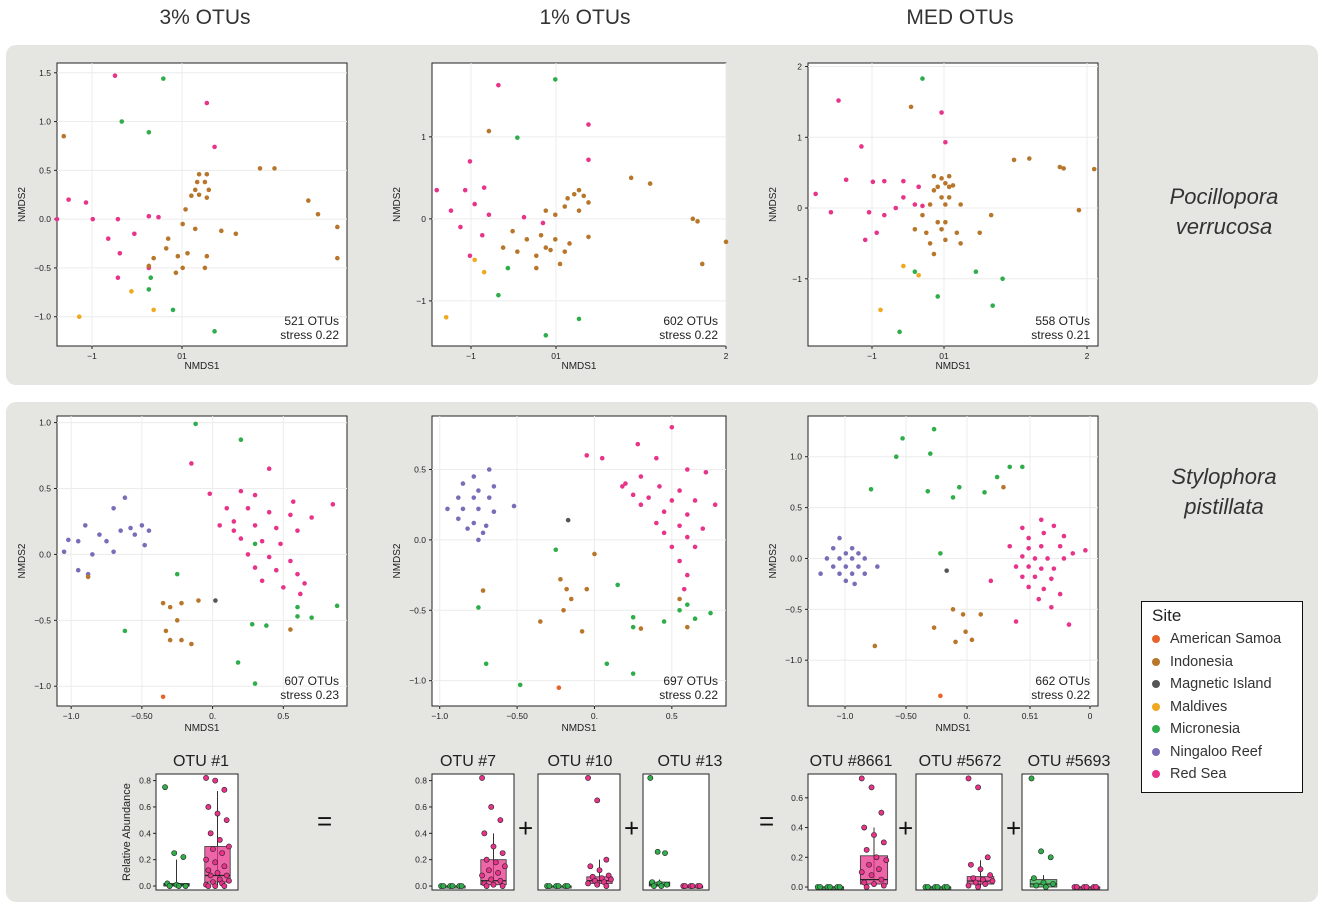  Describe the element at coordinates (325, 821) in the screenshot. I see `equals-sign: =` at that location.